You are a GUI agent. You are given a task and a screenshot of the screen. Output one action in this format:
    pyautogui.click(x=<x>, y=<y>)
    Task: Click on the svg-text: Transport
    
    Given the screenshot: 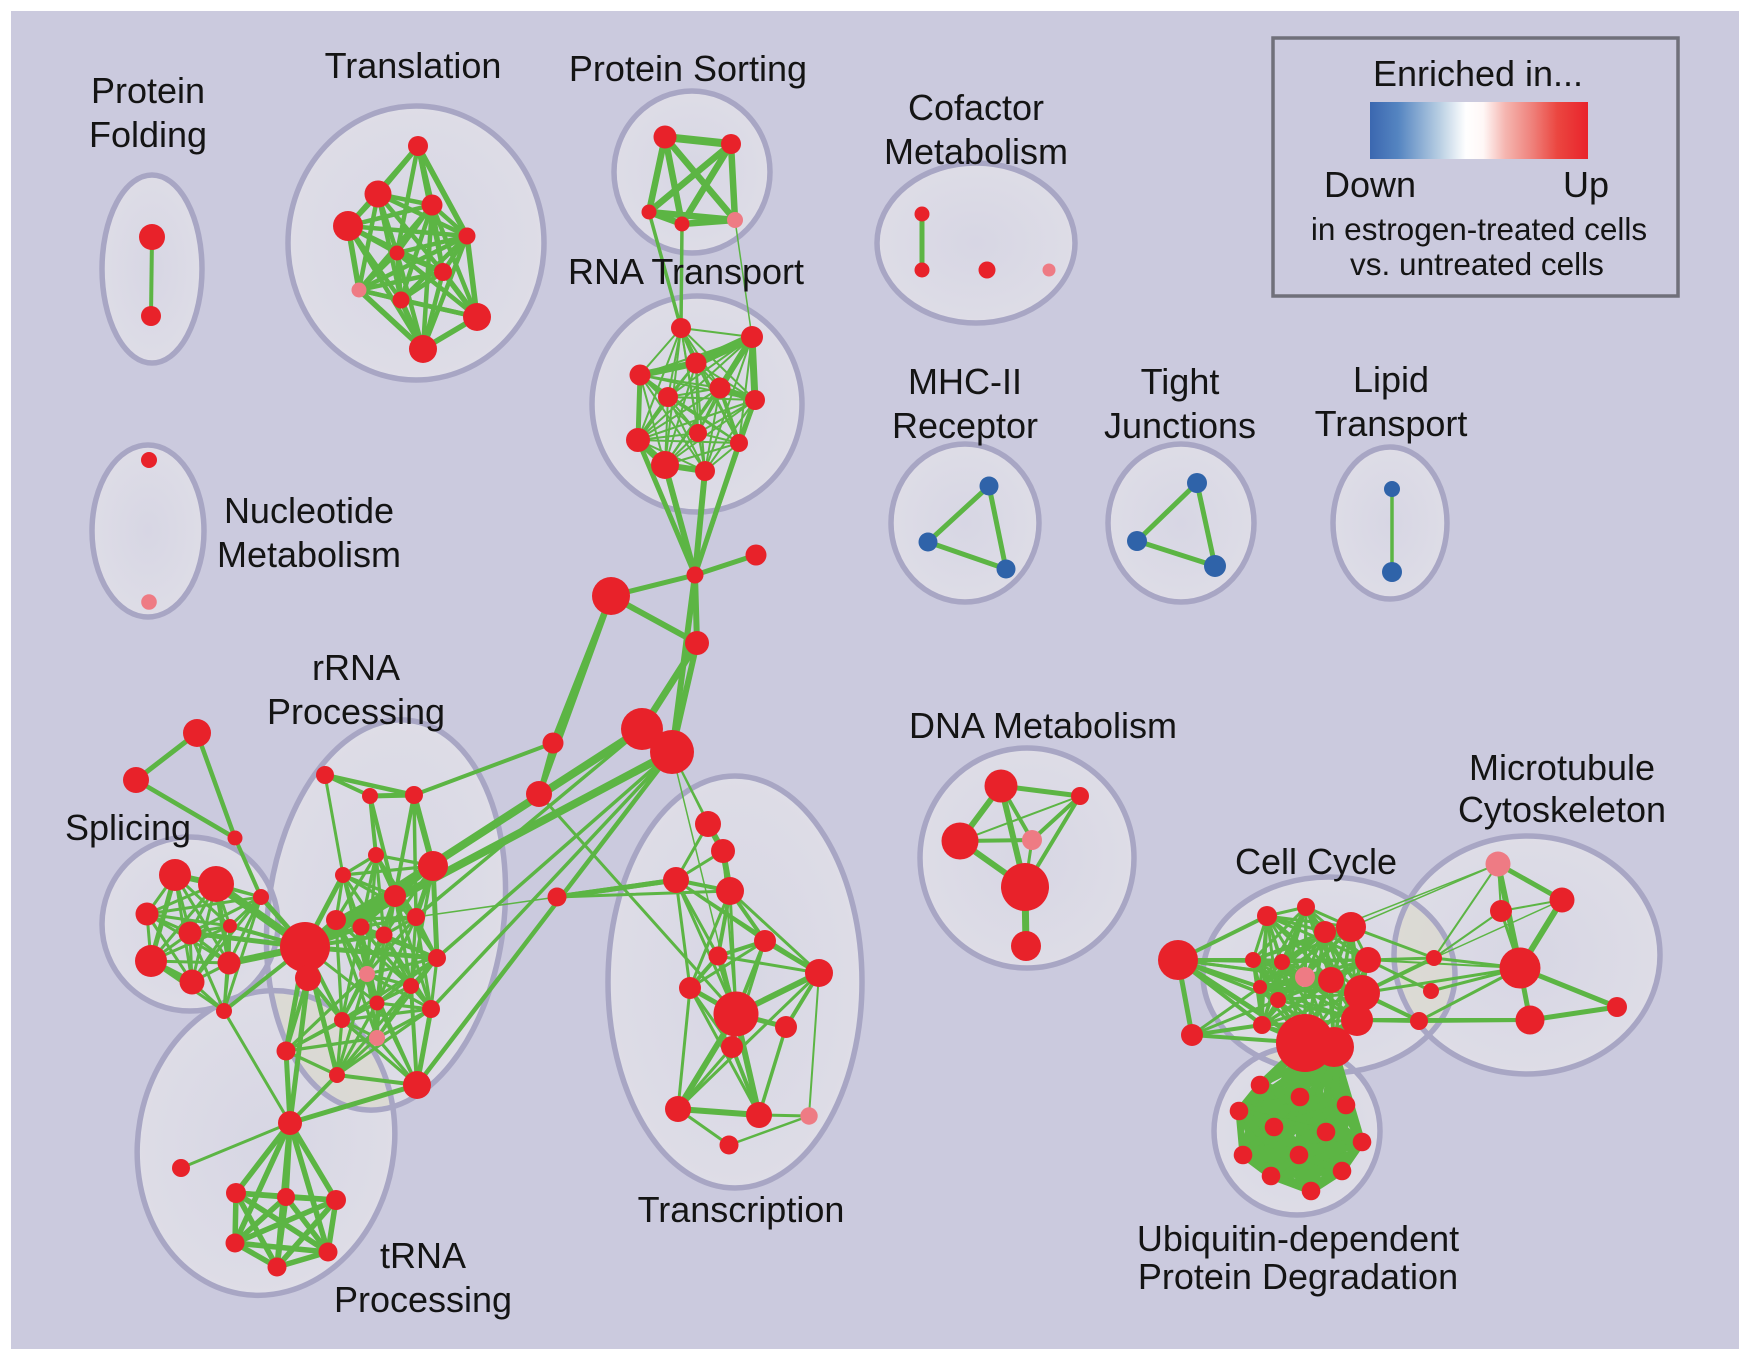 What is the action you would take?
    pyautogui.click(x=1391, y=423)
    